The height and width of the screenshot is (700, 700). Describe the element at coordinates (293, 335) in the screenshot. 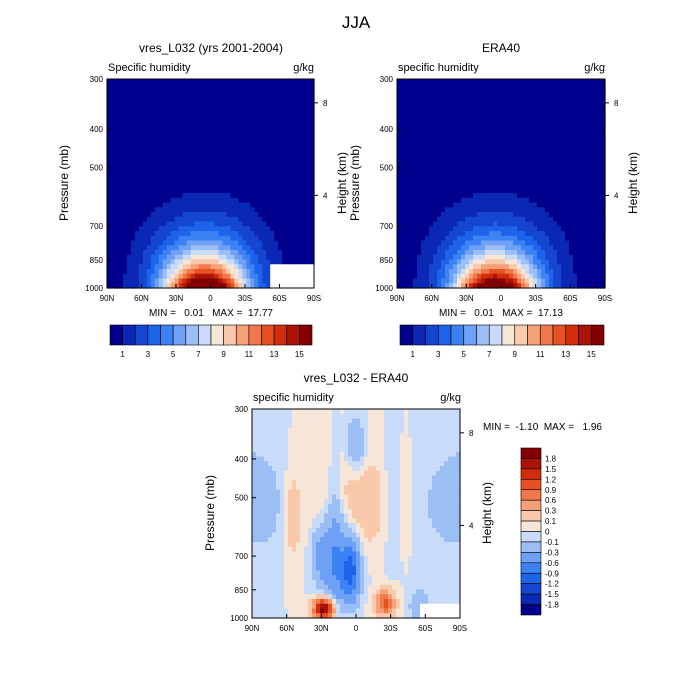

I see `colorbar-swatch` at that location.